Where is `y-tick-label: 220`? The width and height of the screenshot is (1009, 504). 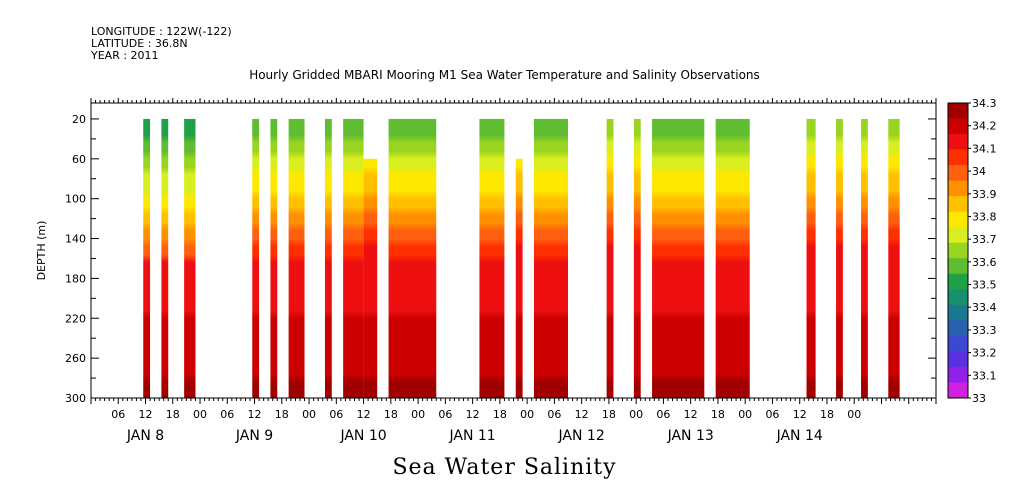 y-tick-label: 220 is located at coordinates (75, 318).